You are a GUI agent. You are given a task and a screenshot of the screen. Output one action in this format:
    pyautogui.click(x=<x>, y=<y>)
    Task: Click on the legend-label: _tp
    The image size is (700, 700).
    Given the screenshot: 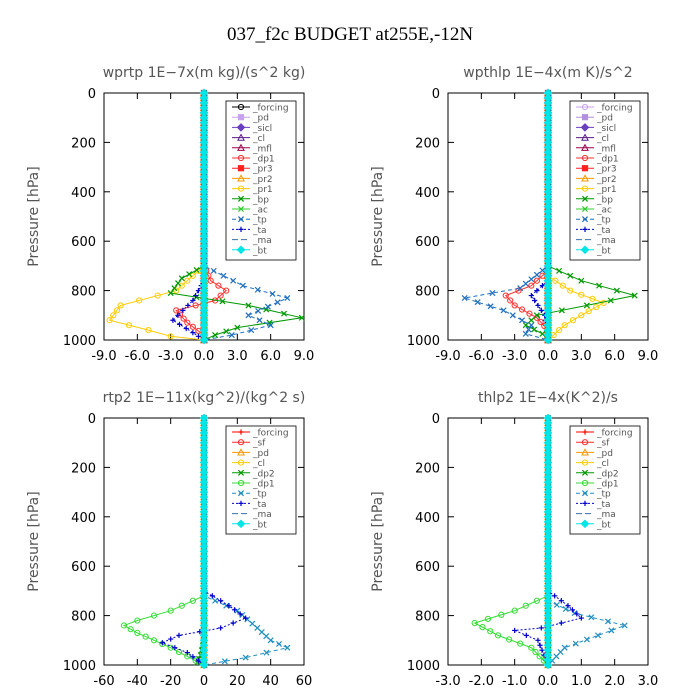 What is the action you would take?
    pyautogui.click(x=259, y=221)
    